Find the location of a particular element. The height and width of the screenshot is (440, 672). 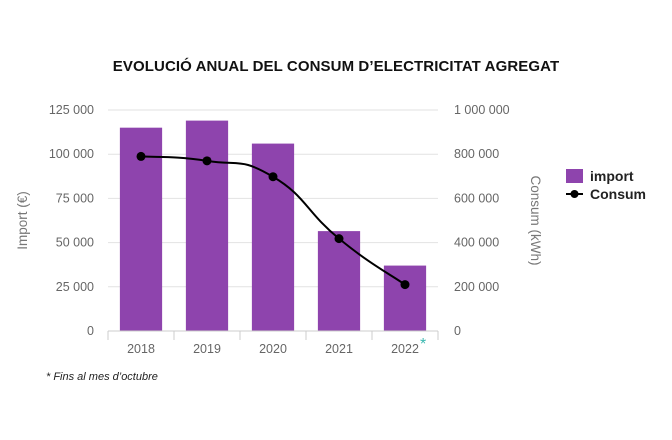

point-consum-2022 is located at coordinates (405, 285).